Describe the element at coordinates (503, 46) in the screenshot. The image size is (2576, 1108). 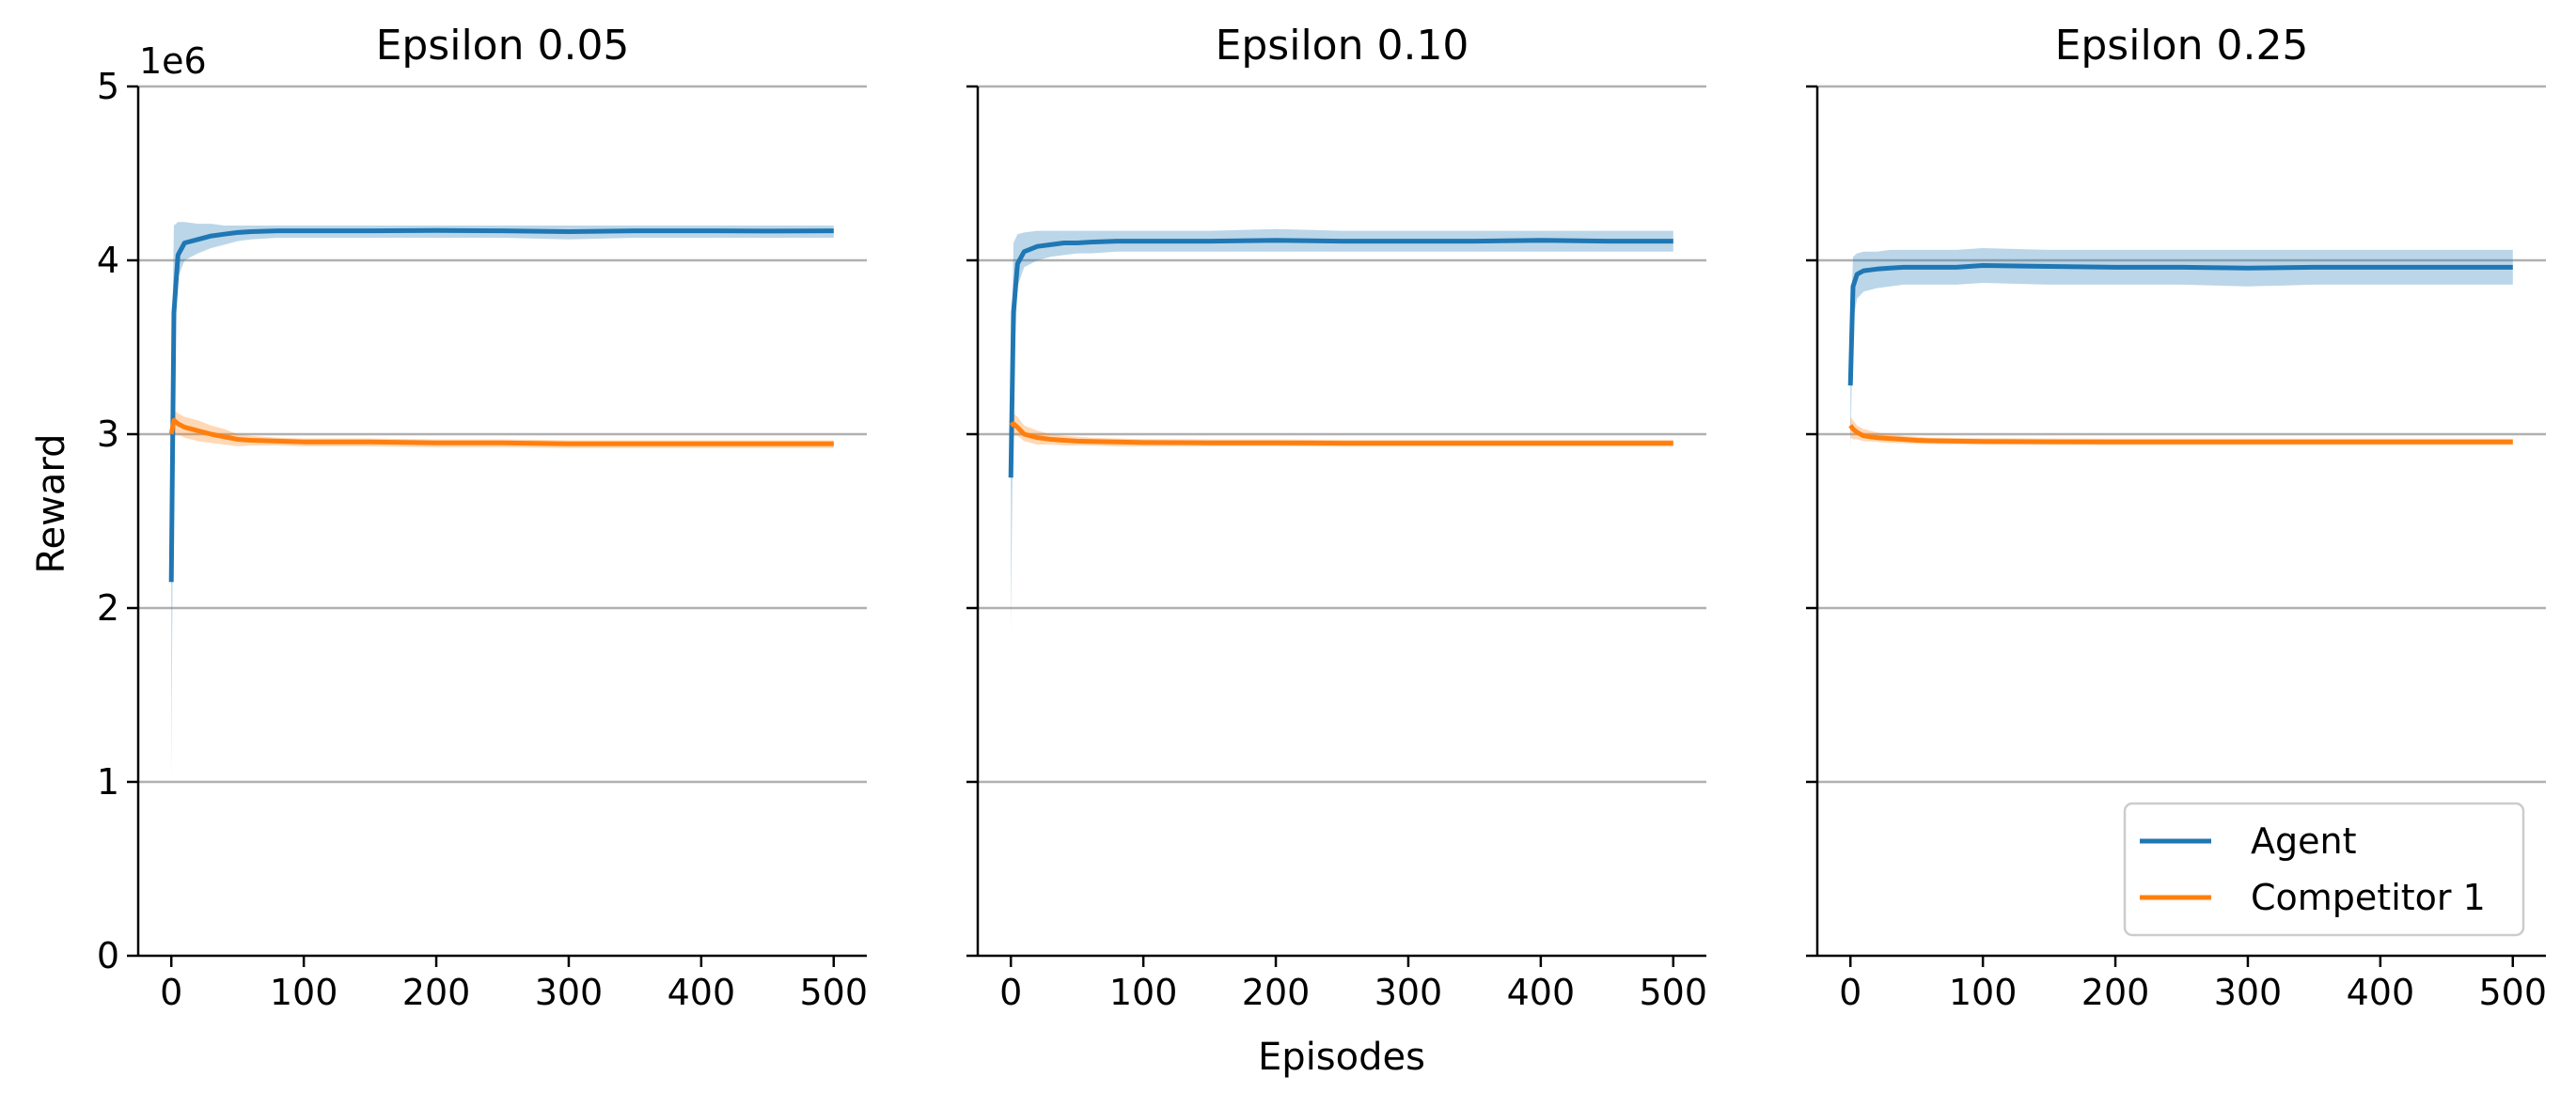
I see `panel-title: Epsilon 0.05` at that location.